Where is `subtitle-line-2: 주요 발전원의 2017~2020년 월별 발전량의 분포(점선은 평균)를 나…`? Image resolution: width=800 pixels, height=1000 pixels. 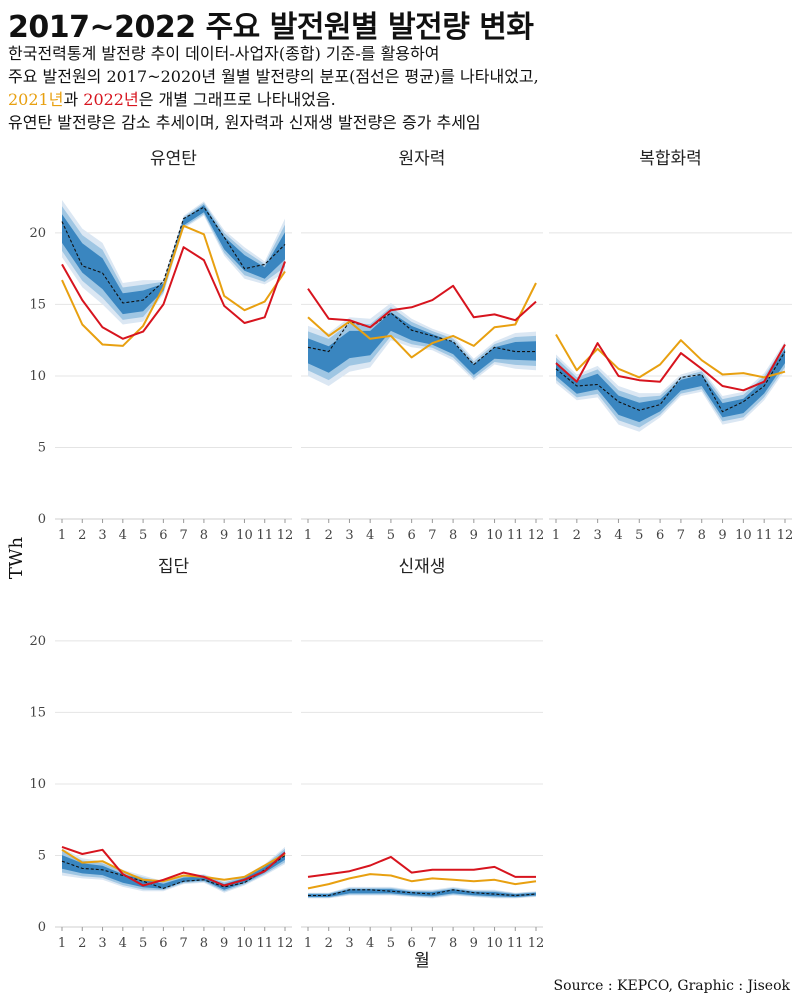
subtitle-line-2: 주요 발전원의 2017~2020년 월별 발전량의 분포(점선은 평균)를 나… is located at coordinates (273, 76).